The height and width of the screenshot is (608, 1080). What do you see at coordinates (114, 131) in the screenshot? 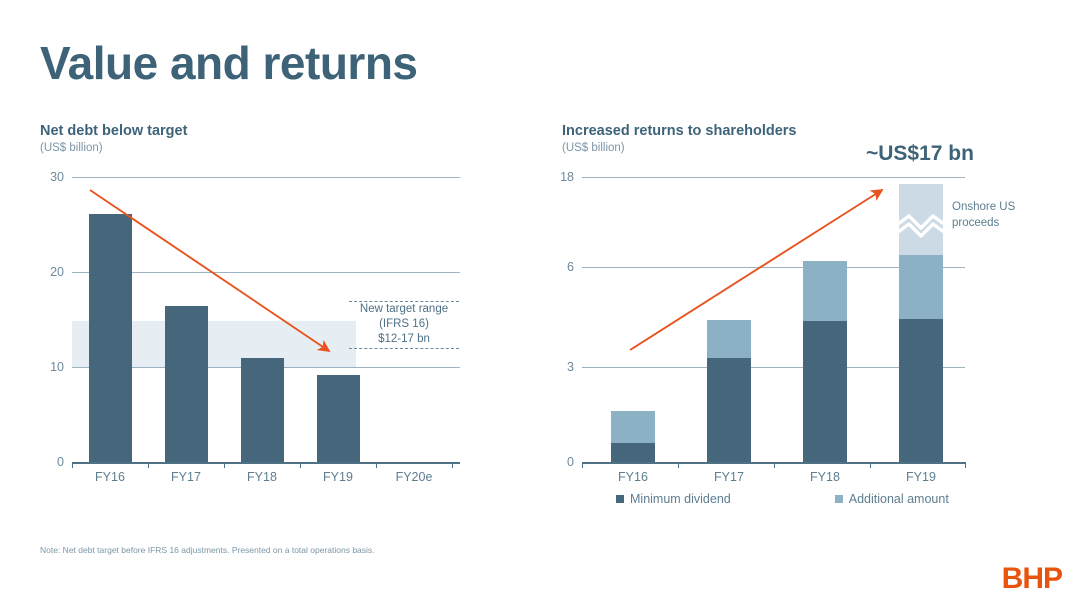
I see `left-panel-title: Net debt below target` at bounding box center [114, 131].